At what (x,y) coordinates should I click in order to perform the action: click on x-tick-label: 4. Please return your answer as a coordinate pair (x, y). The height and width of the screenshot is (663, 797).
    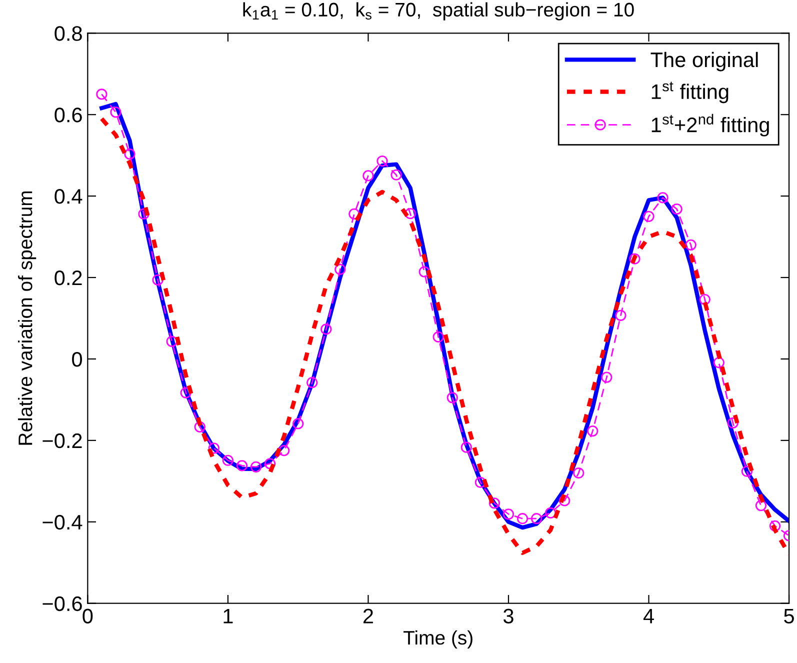
    Looking at the image, I should click on (648, 616).